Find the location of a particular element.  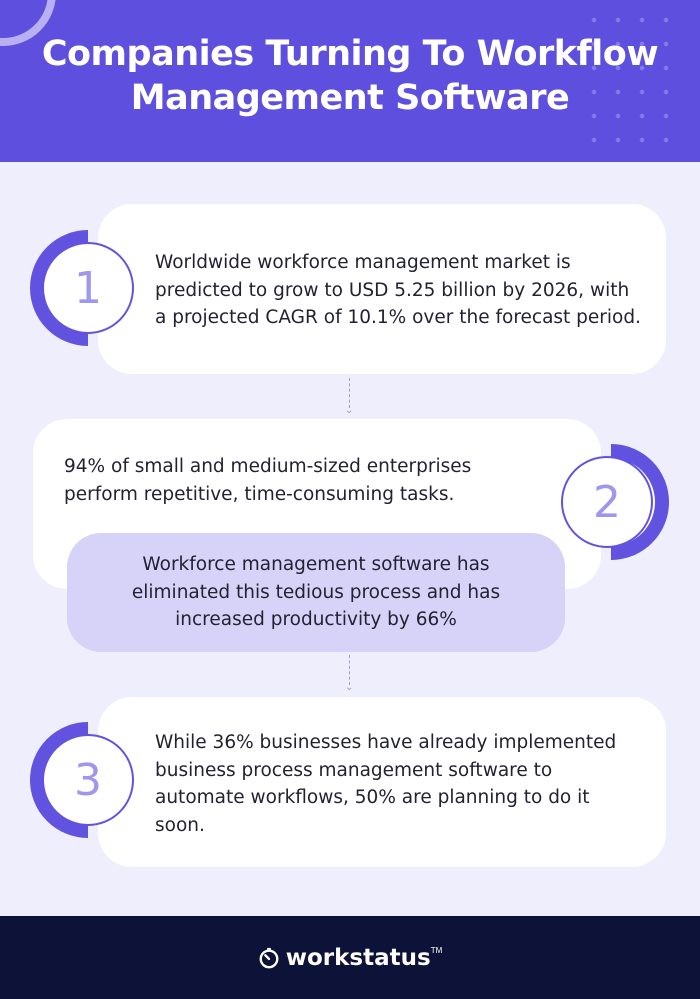

step-3-number: 3 is located at coordinates (88, 780).